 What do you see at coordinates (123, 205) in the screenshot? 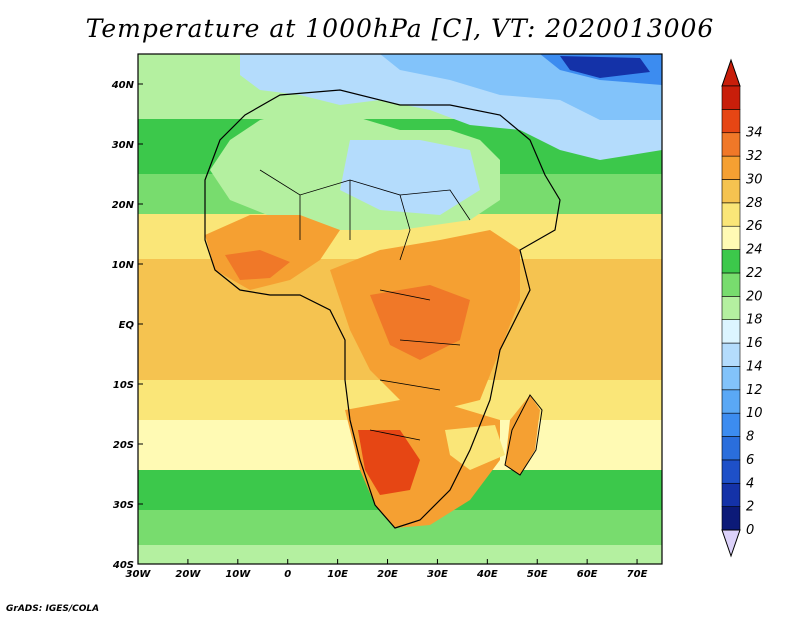
I see `lat-tick-label: 20N` at bounding box center [123, 205].